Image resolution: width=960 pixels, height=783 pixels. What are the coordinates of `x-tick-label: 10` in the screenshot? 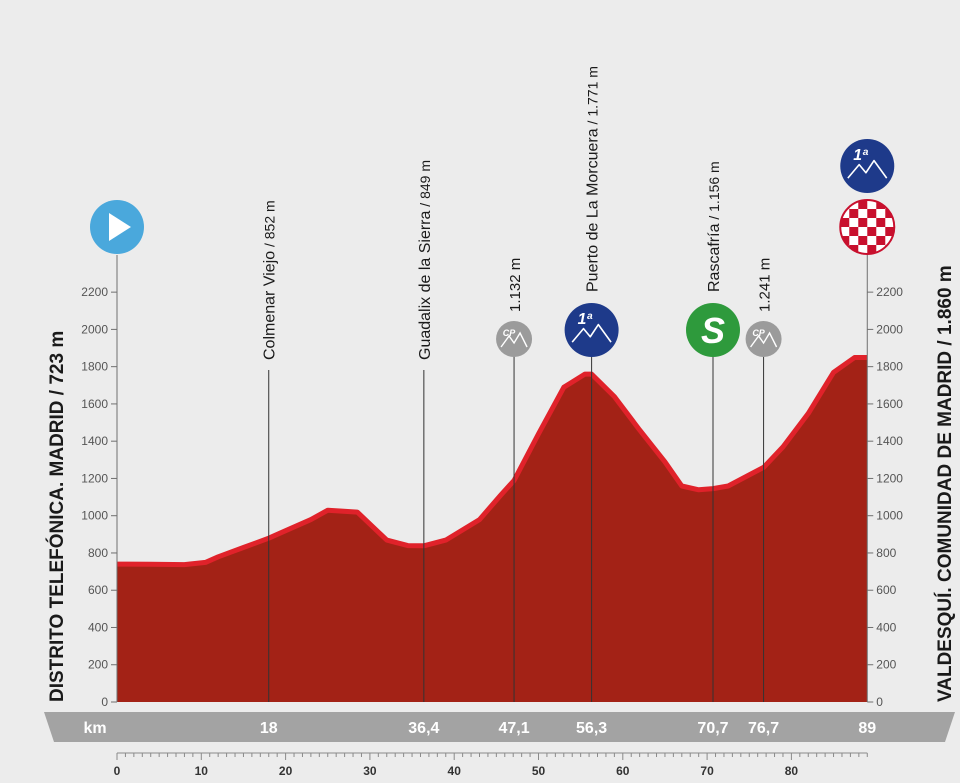 It's located at (202, 771).